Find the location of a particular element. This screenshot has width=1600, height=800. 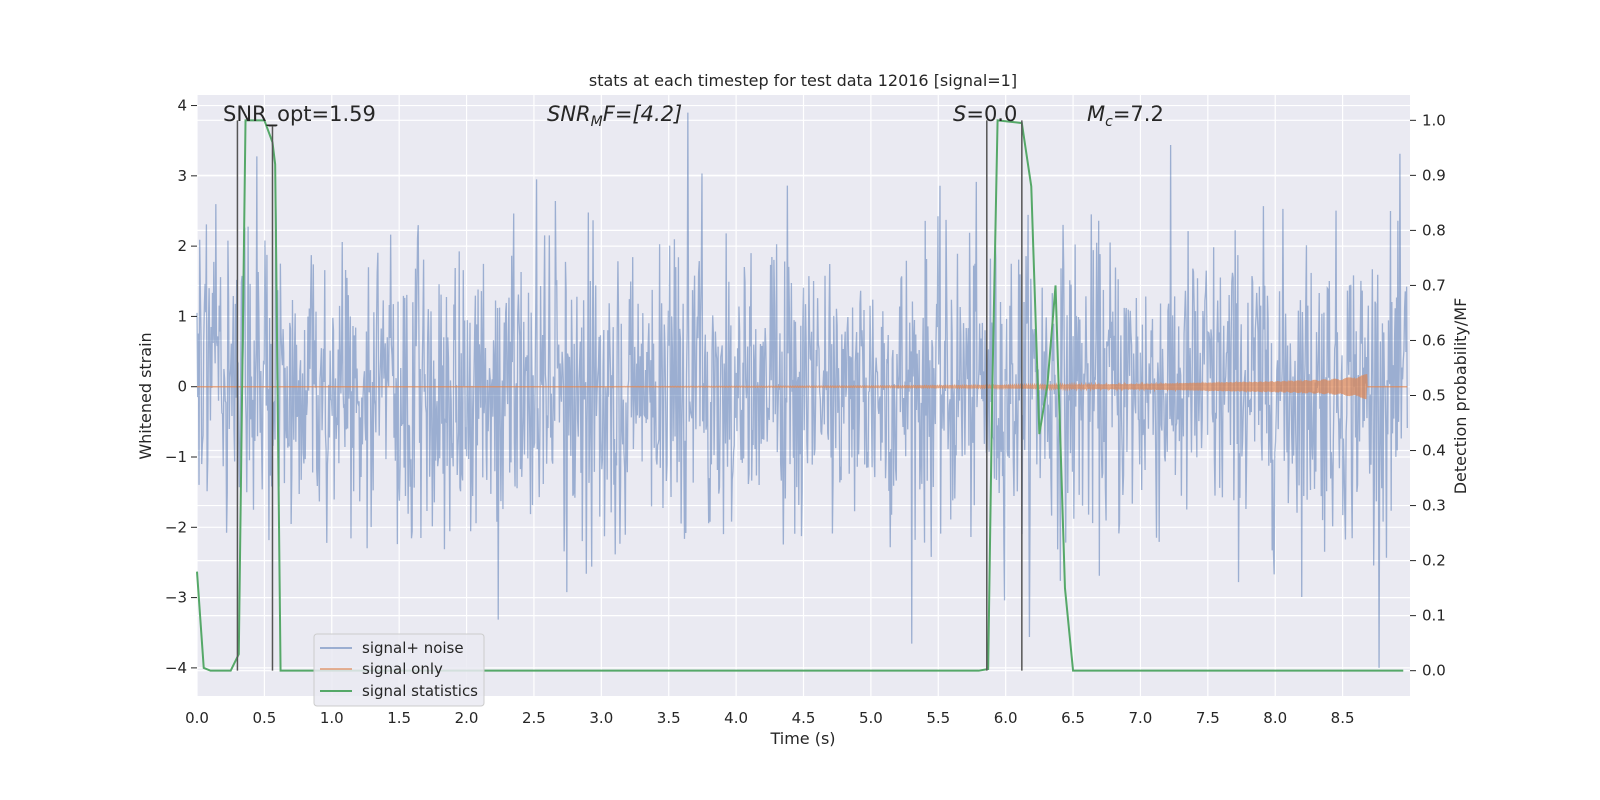

x-tick-label: 1.0 is located at coordinates (332, 718).